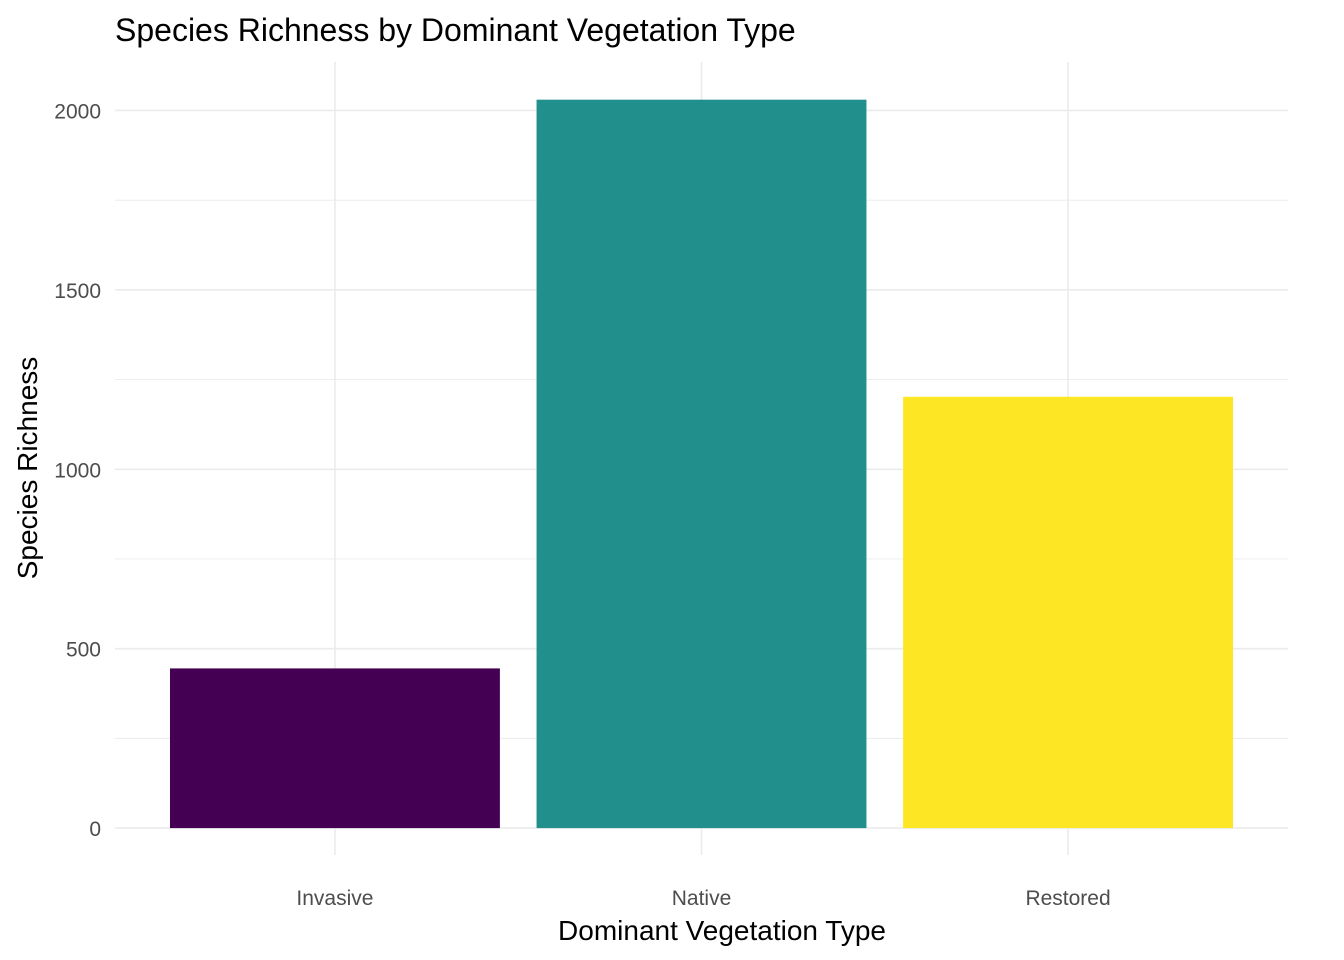 The image size is (1344, 960). Describe the element at coordinates (77, 291) in the screenshot. I see `y-tick-label: 1500` at that location.